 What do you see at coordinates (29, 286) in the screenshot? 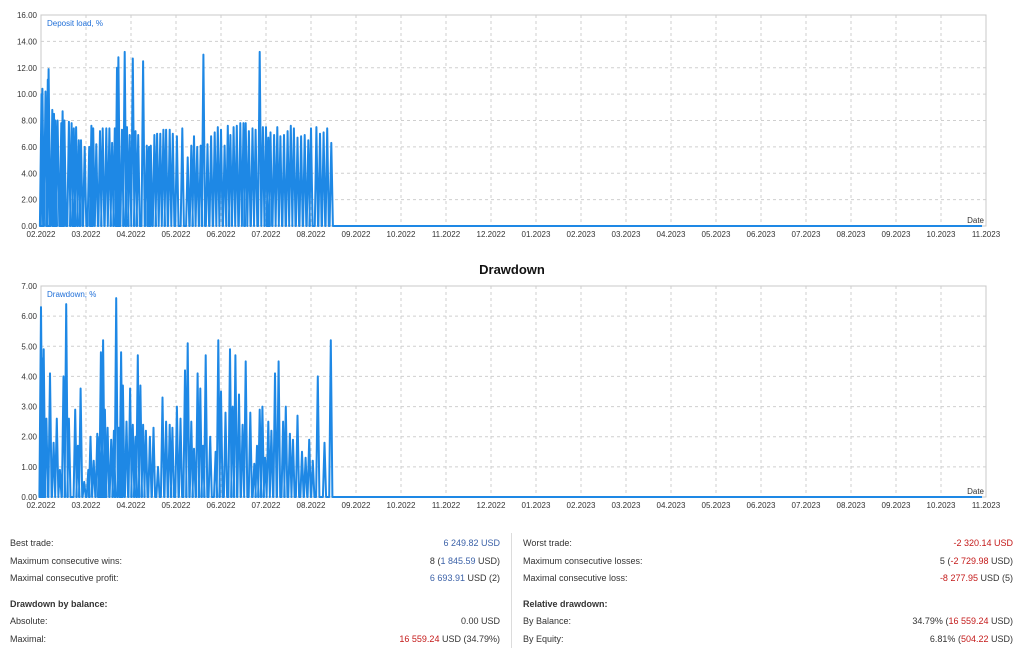
I see `y-tick-label: 7.00` at bounding box center [29, 286].